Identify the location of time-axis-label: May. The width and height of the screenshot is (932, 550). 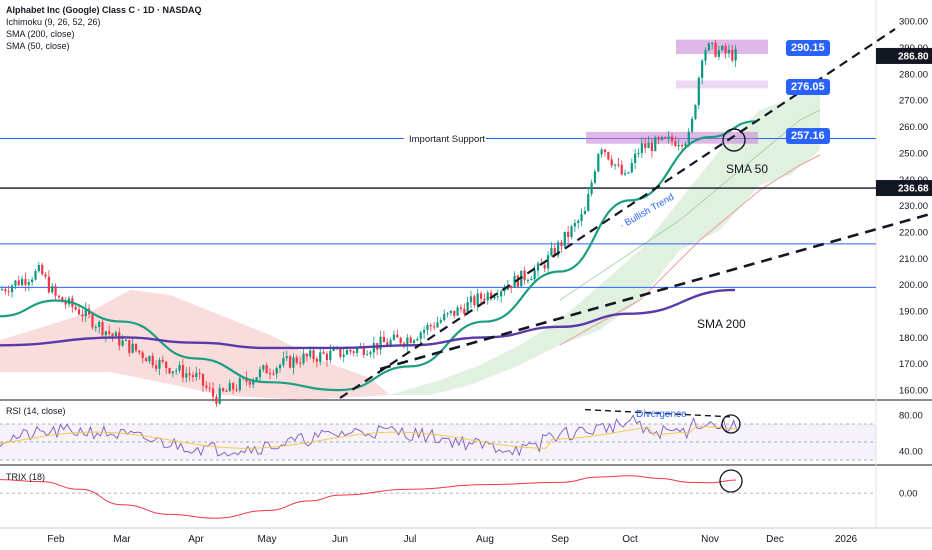
(267, 539).